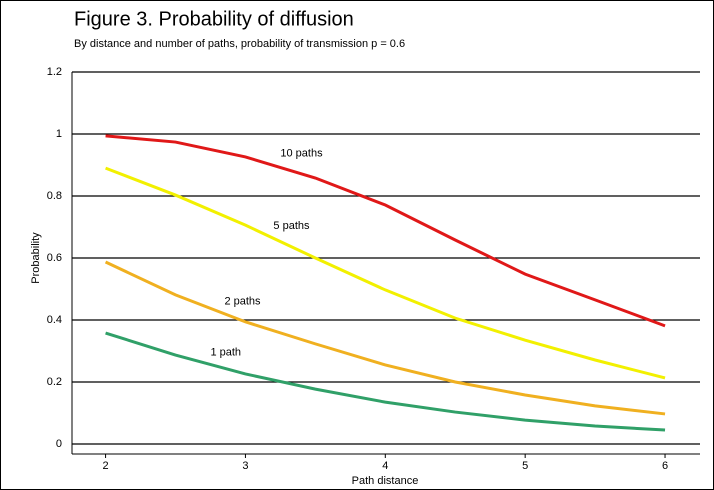 The height and width of the screenshot is (490, 714). Describe the element at coordinates (59, 134) in the screenshot. I see `y-tick-label: 1` at that location.